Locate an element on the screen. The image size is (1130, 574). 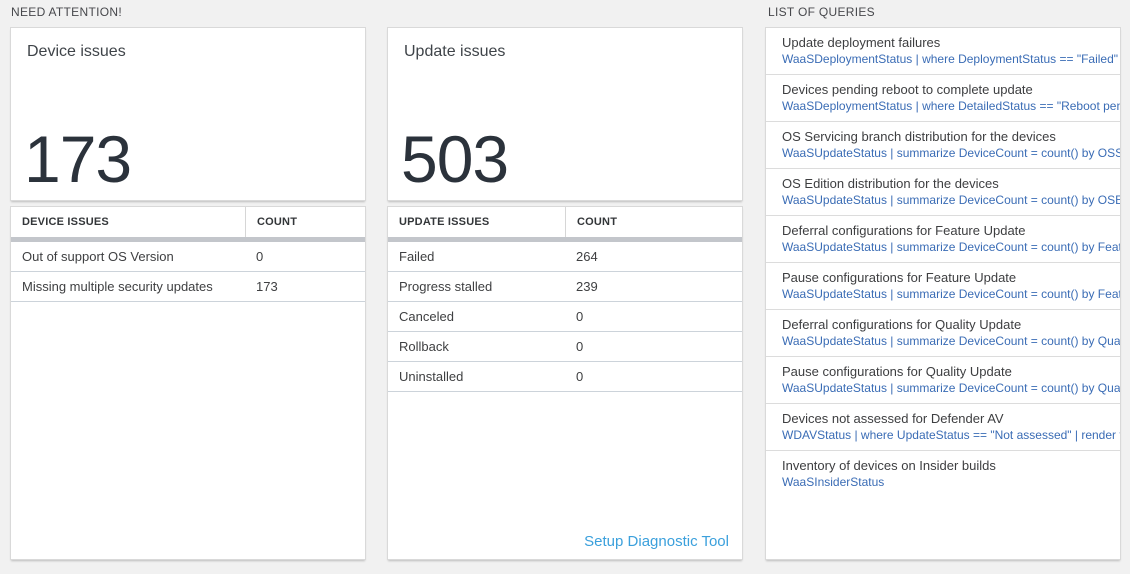
device-issues-title: Device issues is located at coordinates (76, 51).